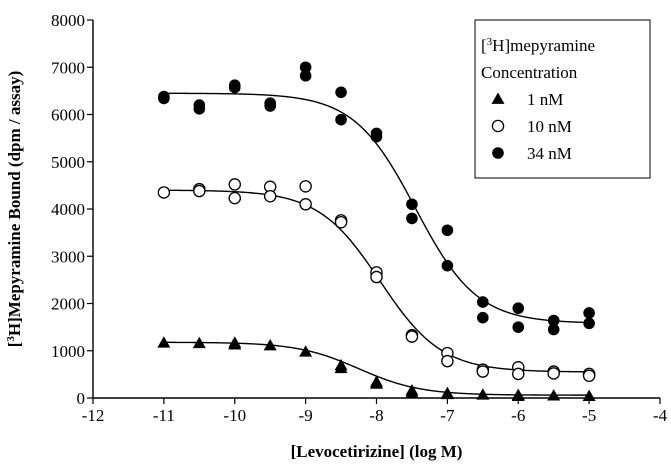 The height and width of the screenshot is (464, 671). What do you see at coordinates (660, 415) in the screenshot?
I see `x-tick-label: -4` at bounding box center [660, 415].